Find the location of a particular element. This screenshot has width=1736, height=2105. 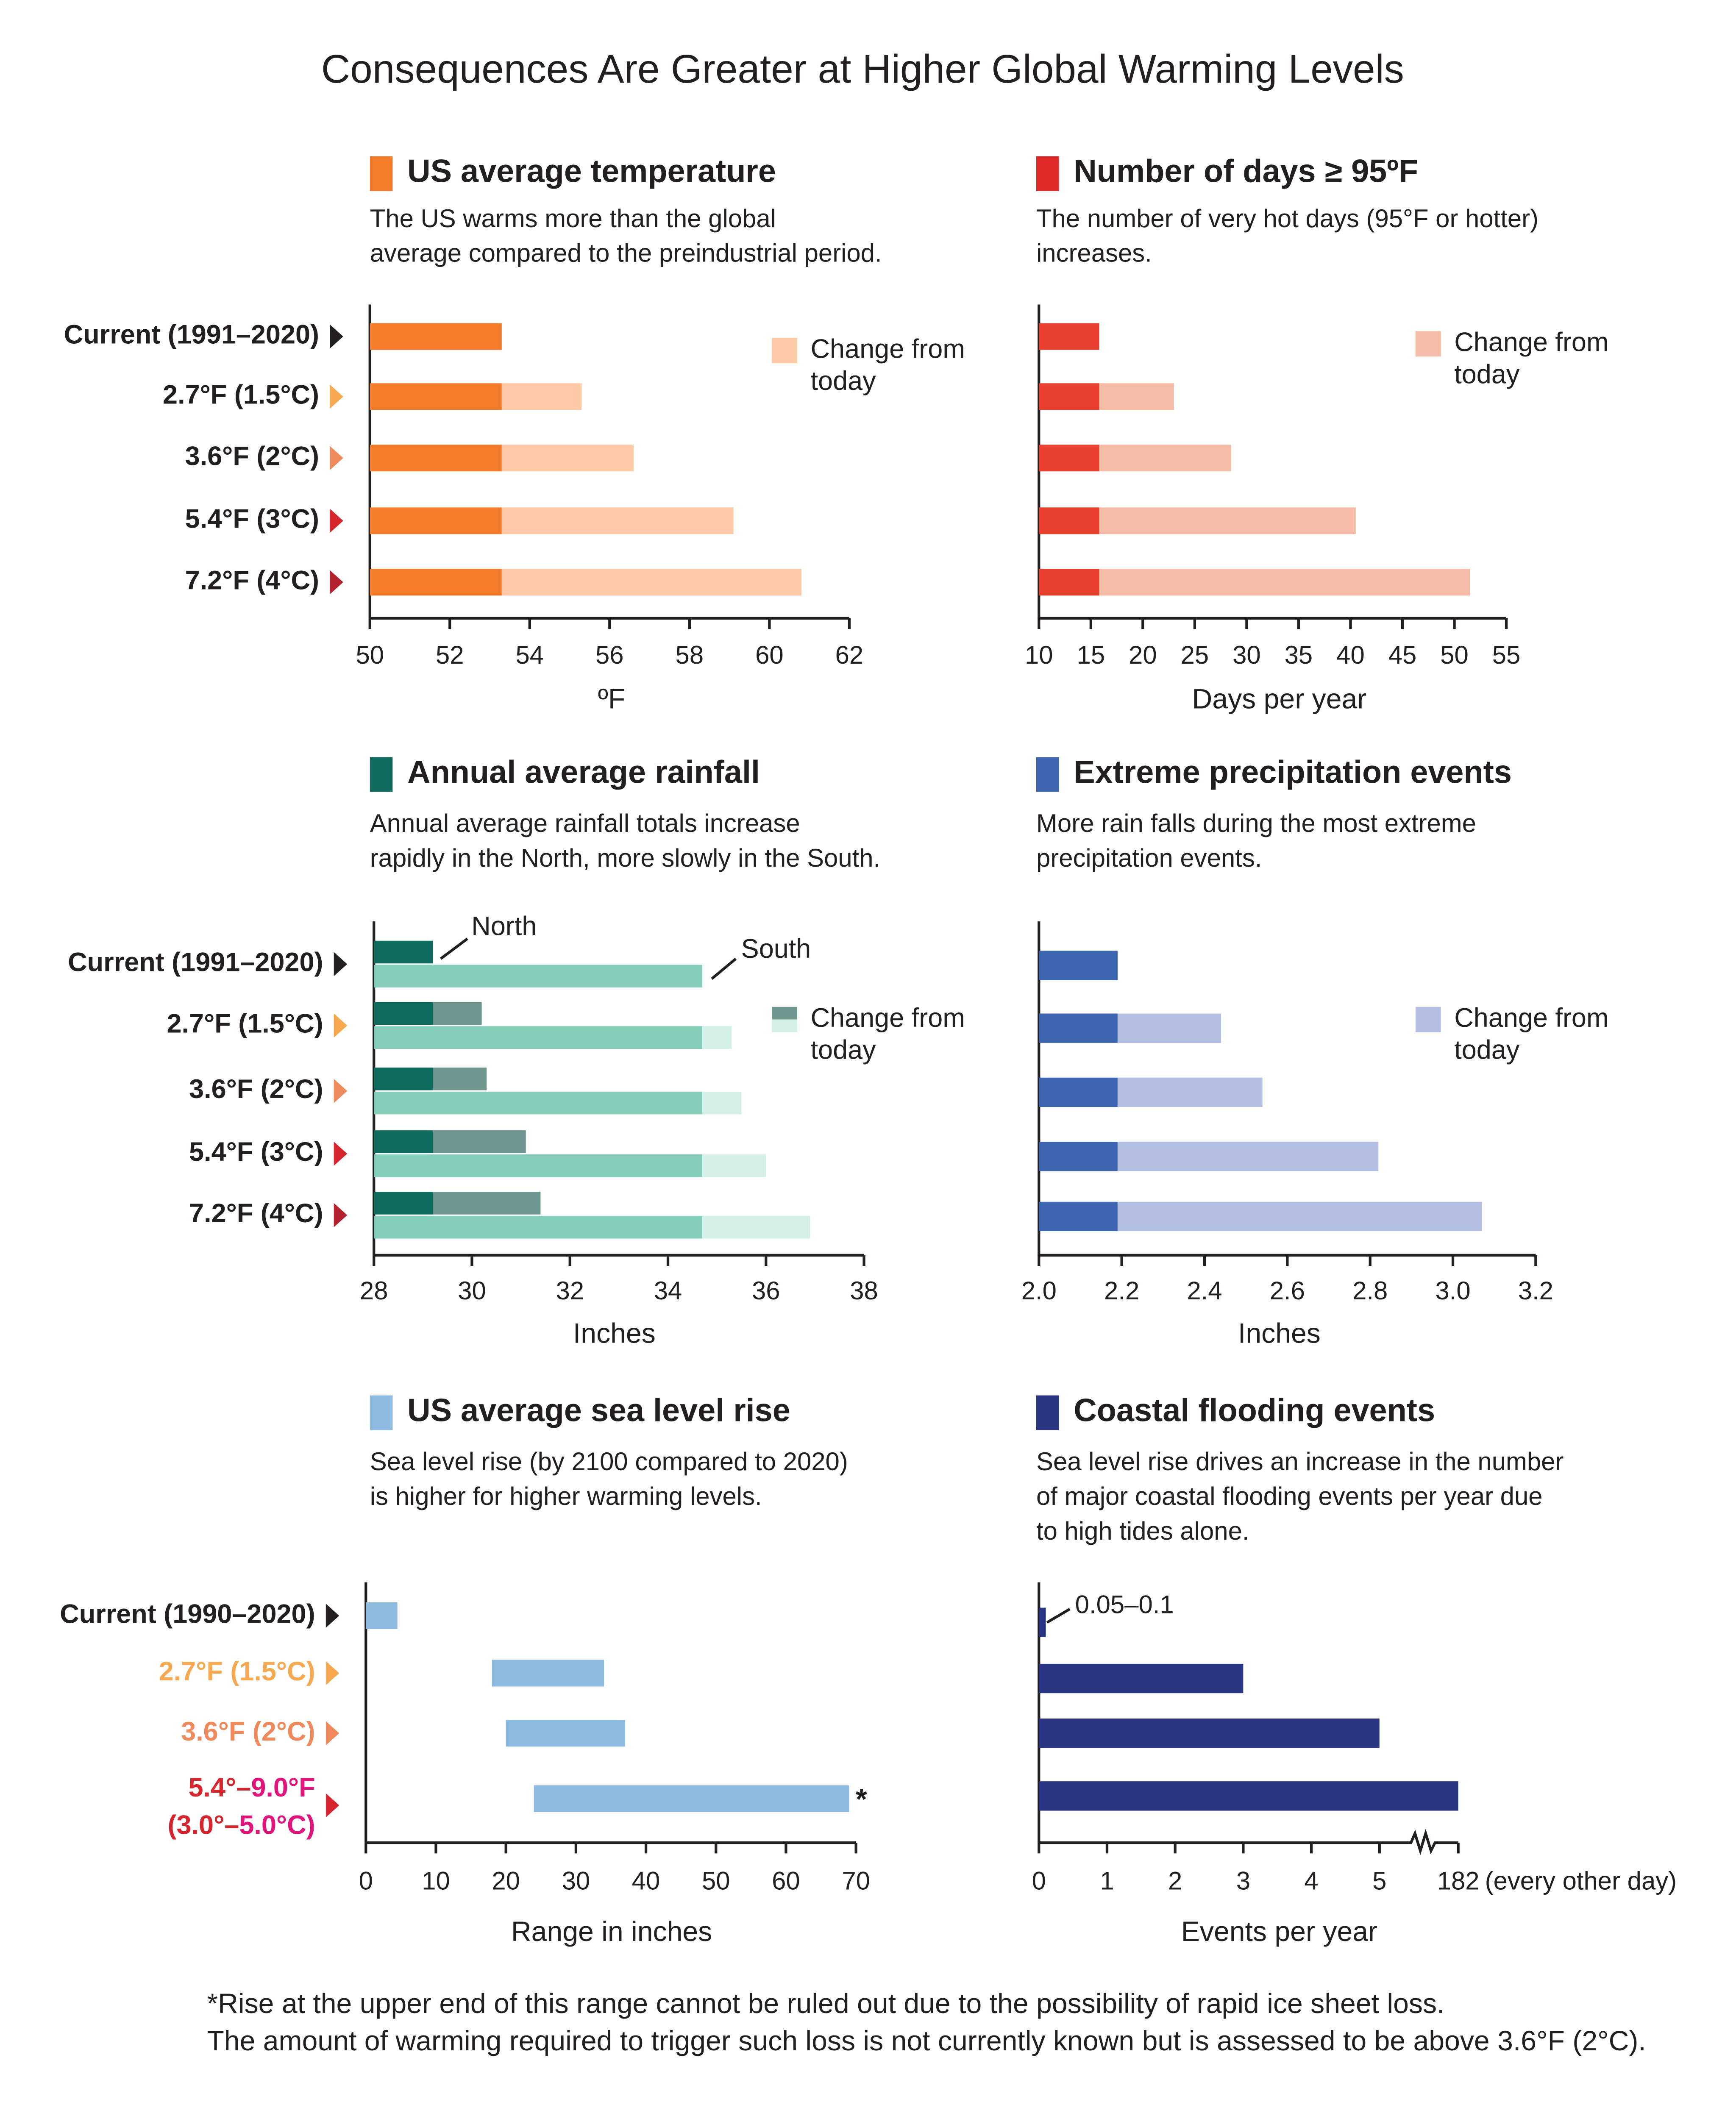

legend: Change from today is located at coordinates (1531, 359).